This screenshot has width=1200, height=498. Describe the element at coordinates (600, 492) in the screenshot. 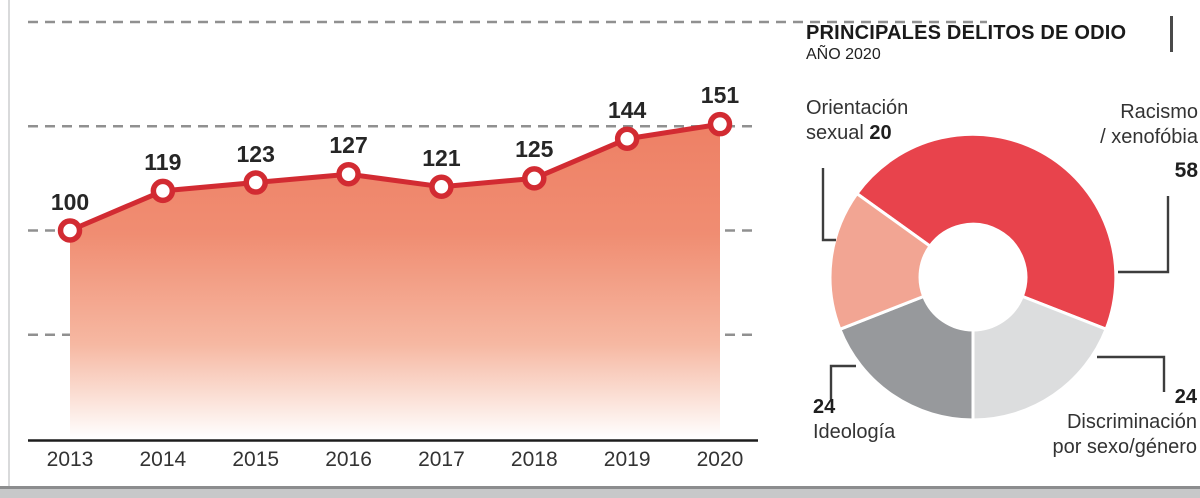

I see `bottom-divider-bar` at that location.